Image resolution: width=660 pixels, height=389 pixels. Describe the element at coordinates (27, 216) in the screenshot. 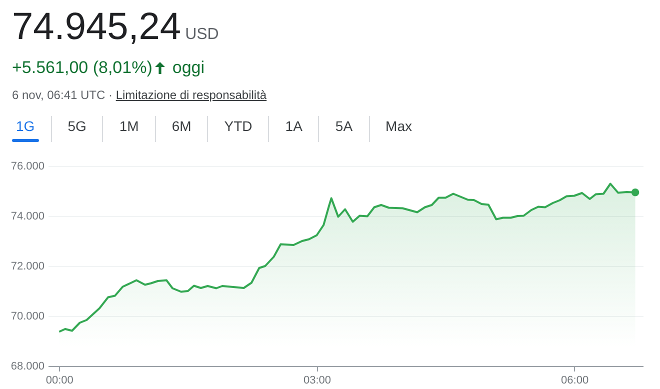

I see `y-tick-label: 74.000` at that location.